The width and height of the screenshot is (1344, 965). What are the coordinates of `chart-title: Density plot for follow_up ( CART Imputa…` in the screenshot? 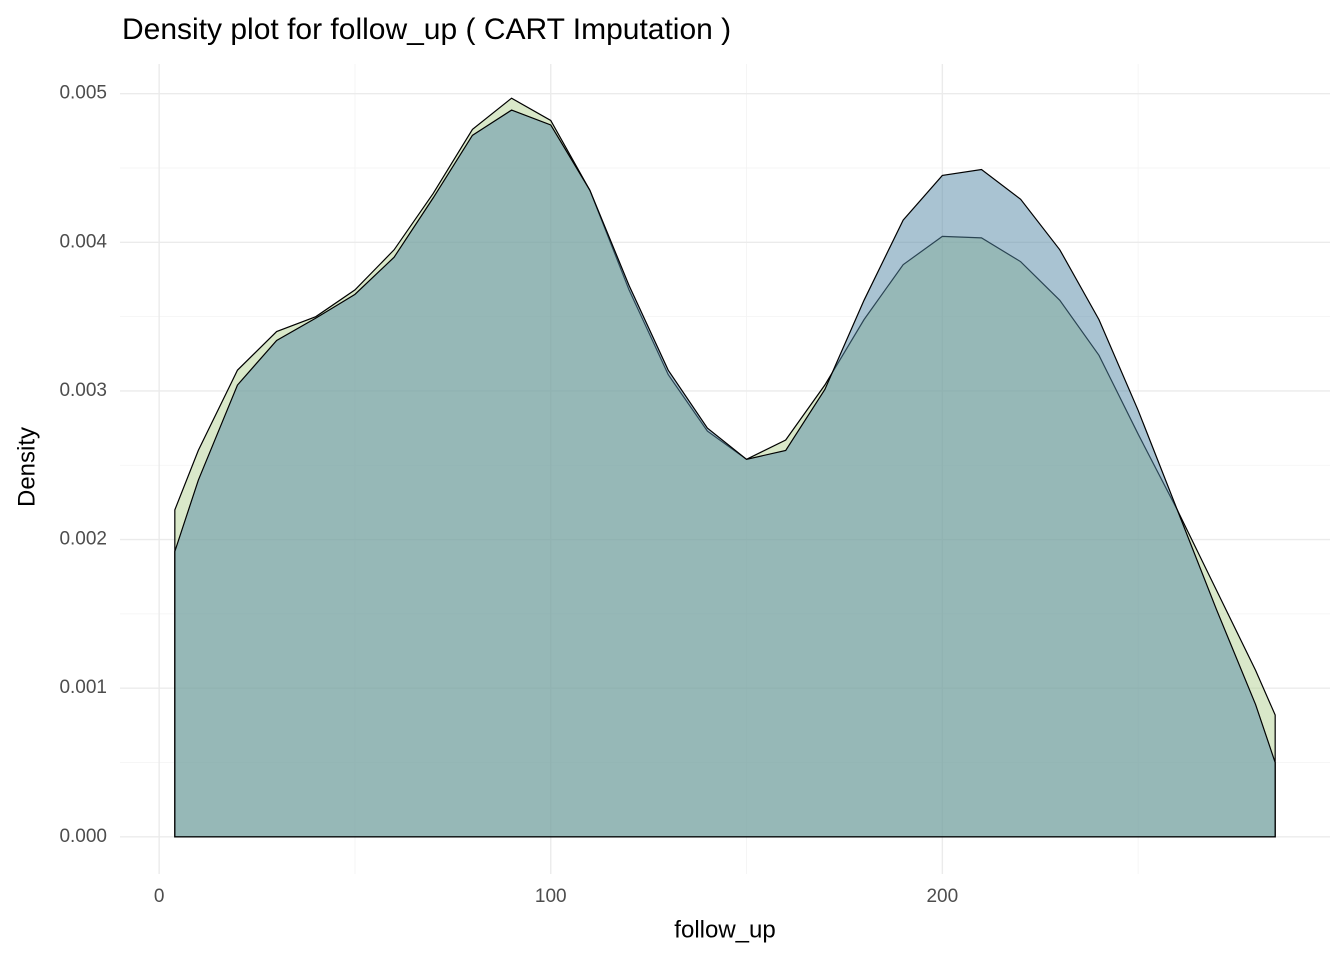 It's located at (426, 29).